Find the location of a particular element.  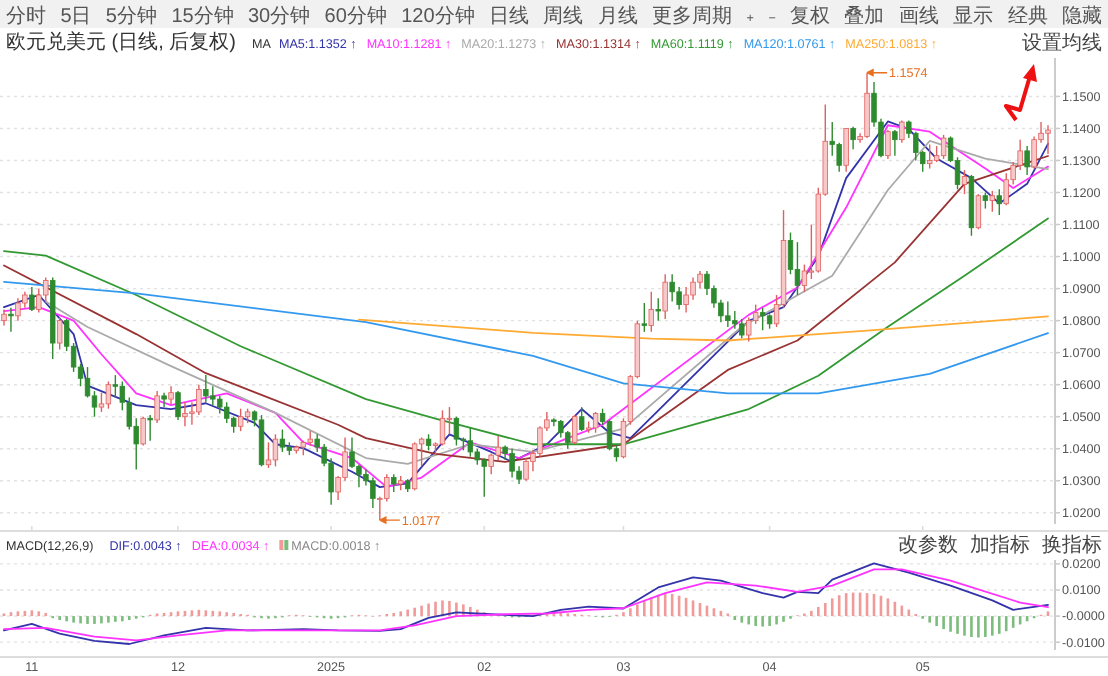

text: 5日 is located at coordinates (76, 17).